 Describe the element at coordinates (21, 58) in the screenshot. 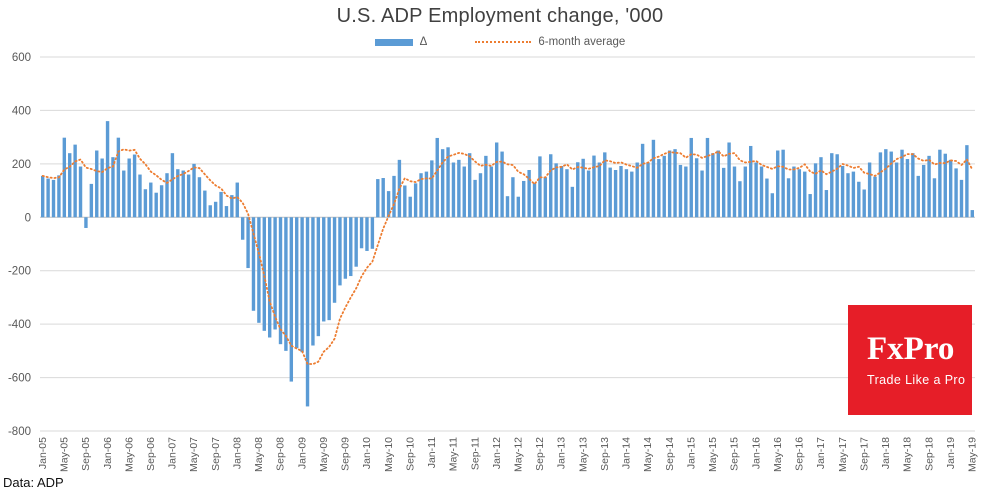

I see `y-tick-label: 600` at that location.